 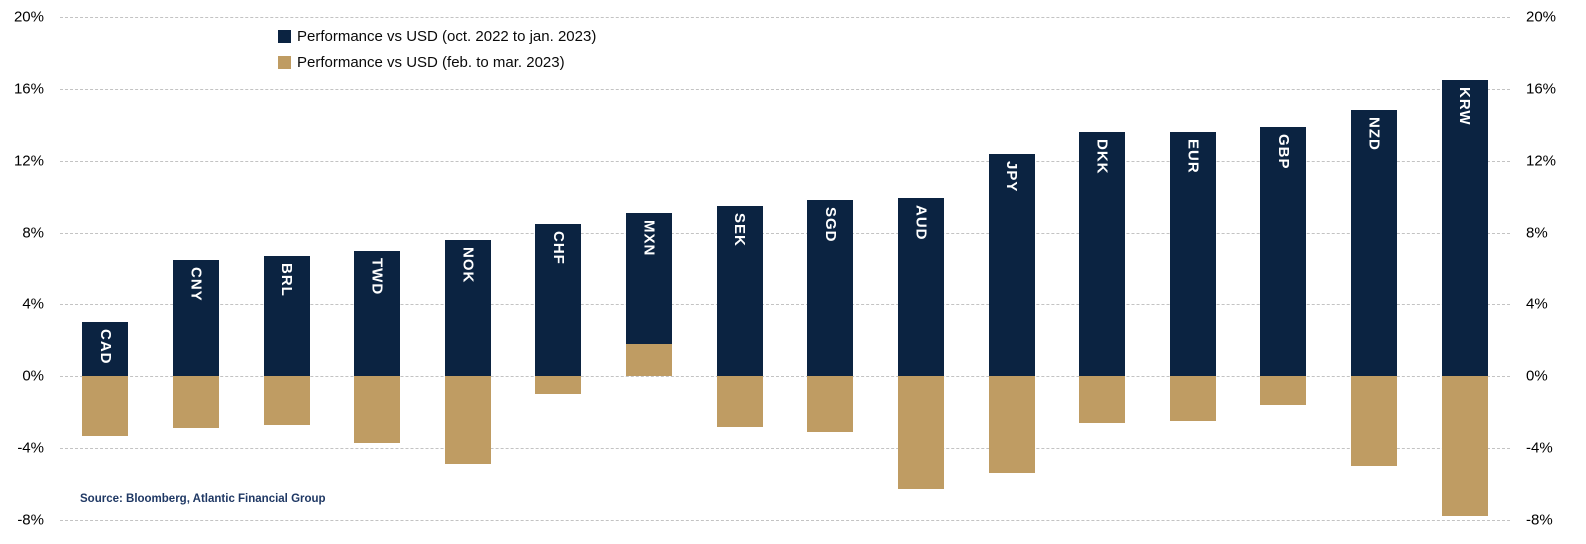 I want to click on bar-label-KRW: KRW, so click(x=1465, y=106).